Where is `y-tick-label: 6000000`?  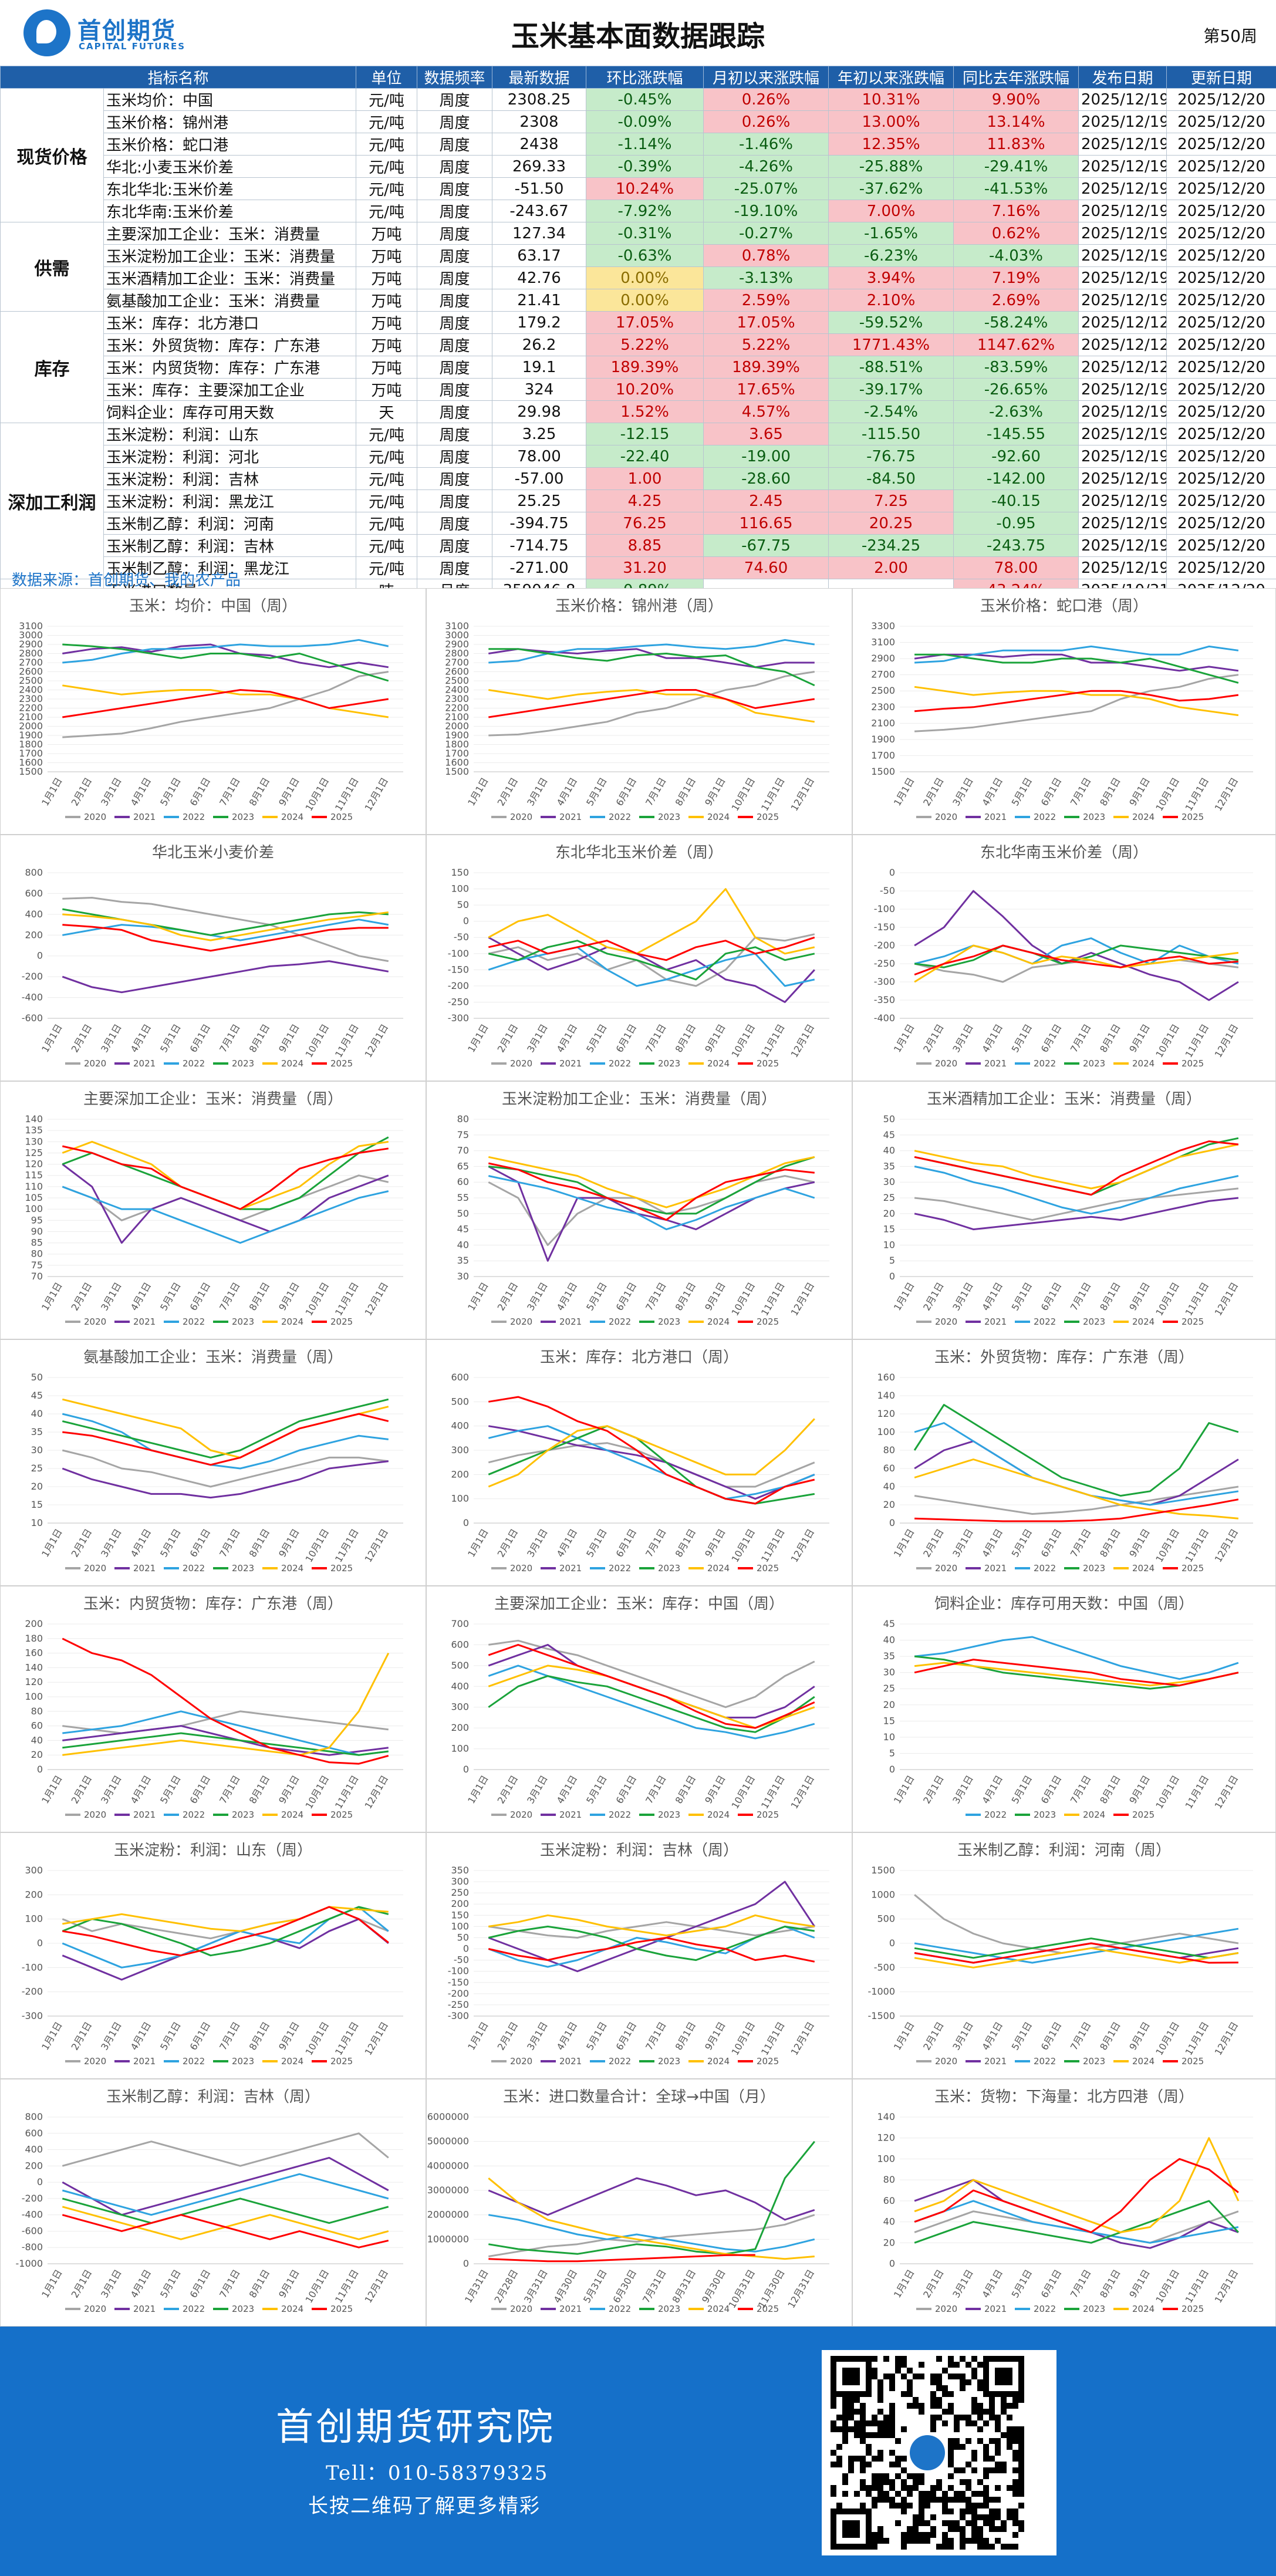 y-tick-label: 6000000 is located at coordinates (448, 2116).